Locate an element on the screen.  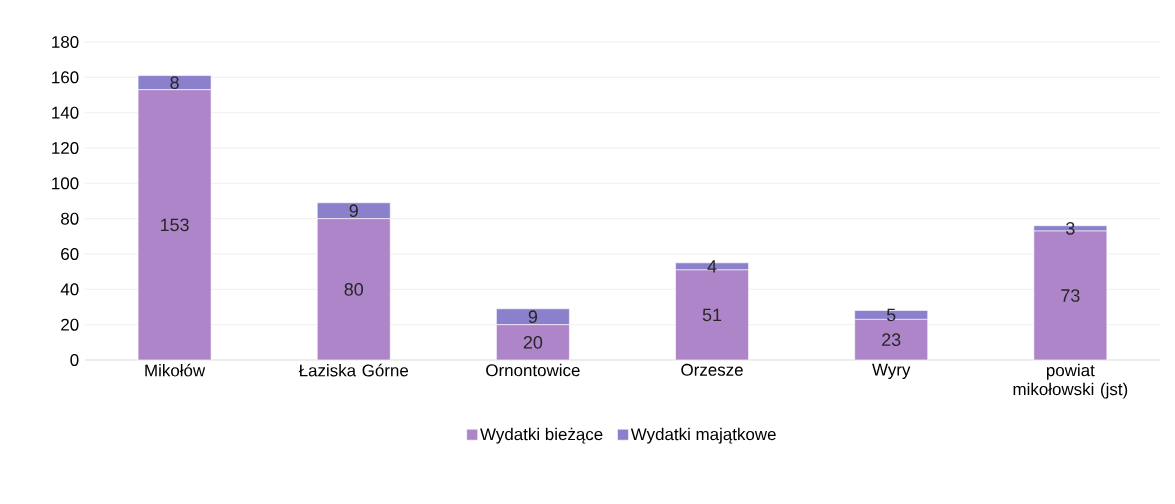
y-tick-label: 80 is located at coordinates (70, 218).